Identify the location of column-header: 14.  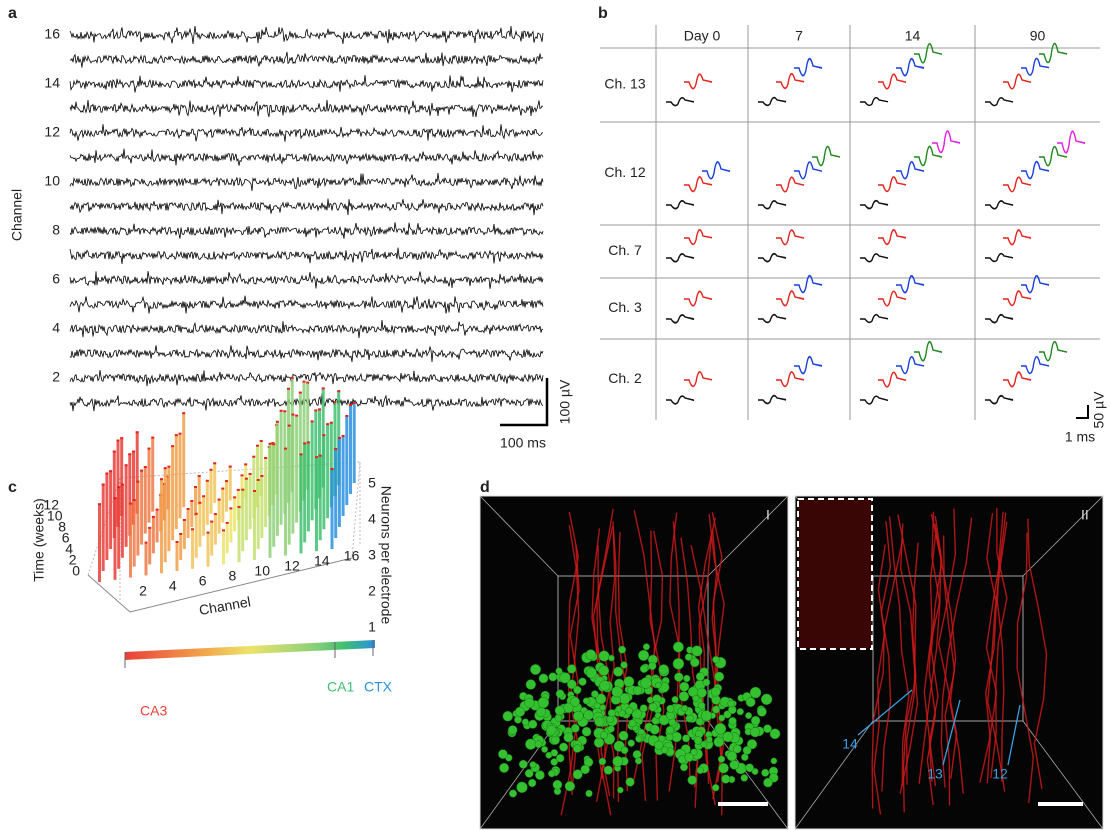
(913, 36).